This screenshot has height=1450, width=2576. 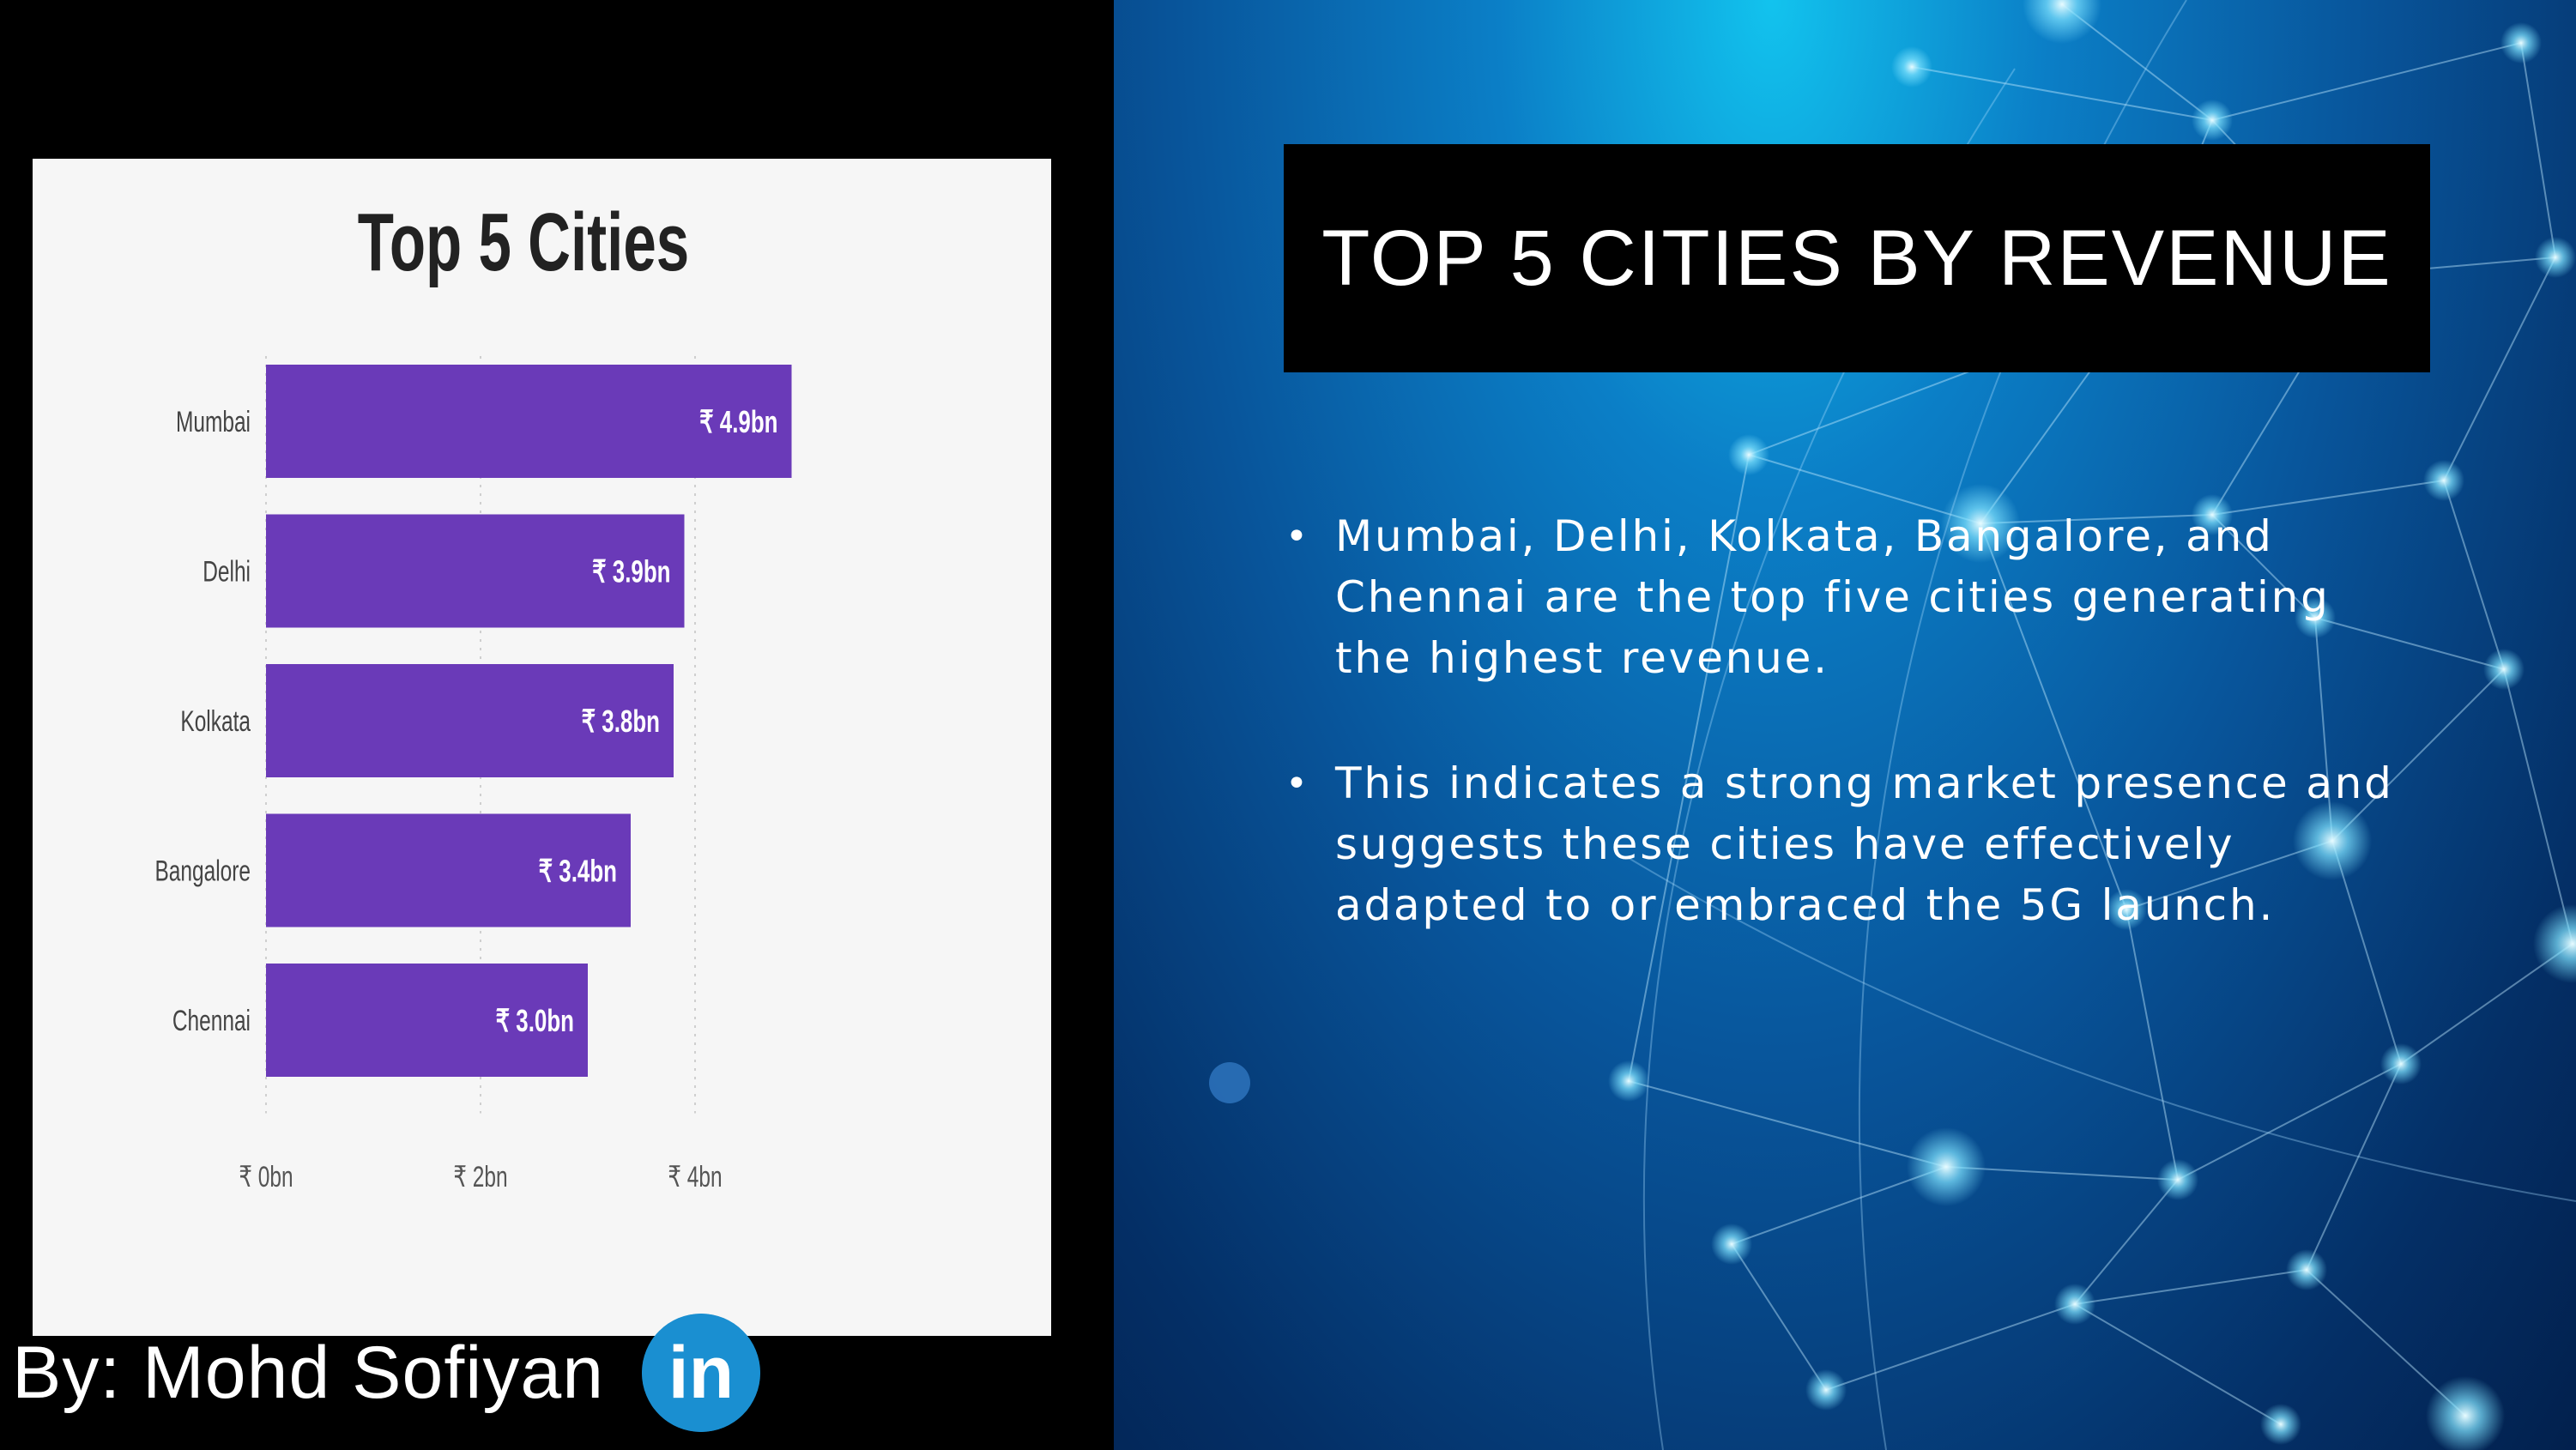 I want to click on data-label: ₹ 3.4bn, so click(x=578, y=871).